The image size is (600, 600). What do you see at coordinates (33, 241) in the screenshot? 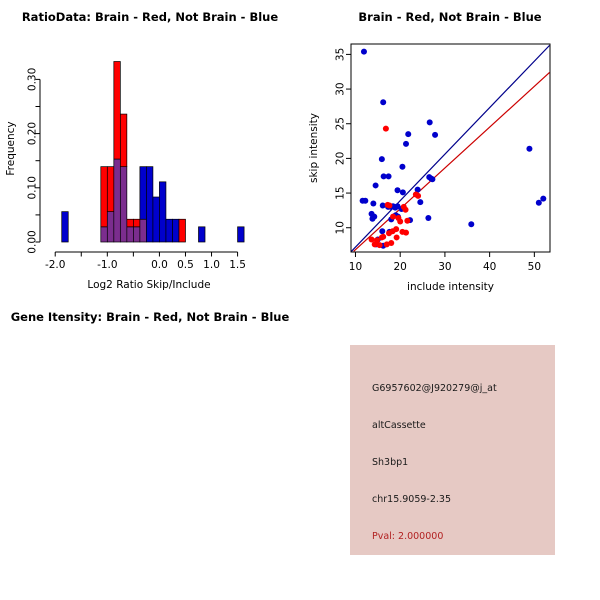
I see `y-axis-tick-label: 0.00` at bounding box center [33, 241].